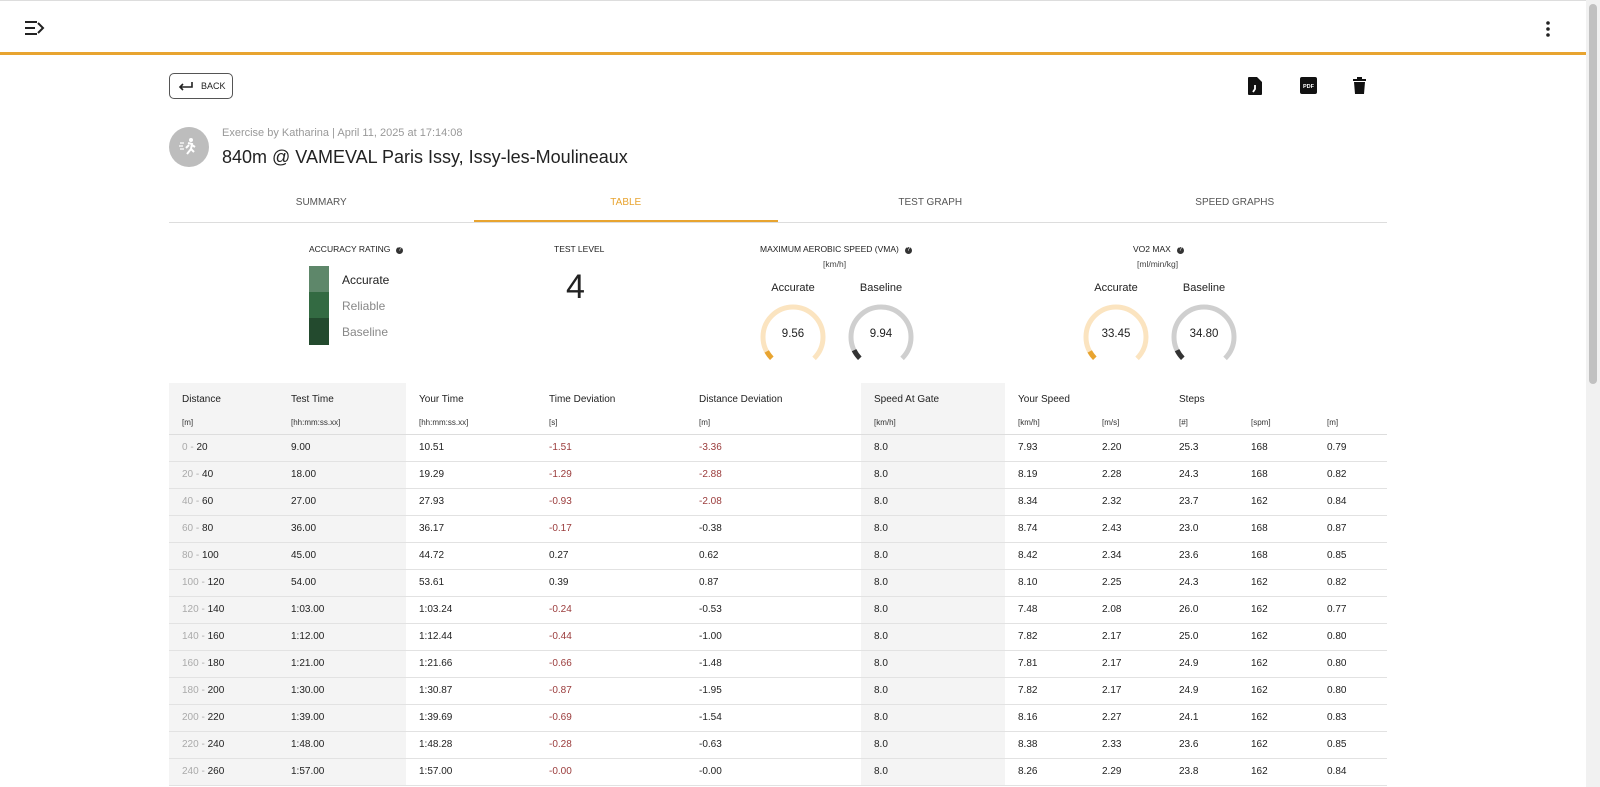 Image resolution: width=1600 pixels, height=787 pixels. I want to click on table-cell: 1:03.00, so click(342, 610).